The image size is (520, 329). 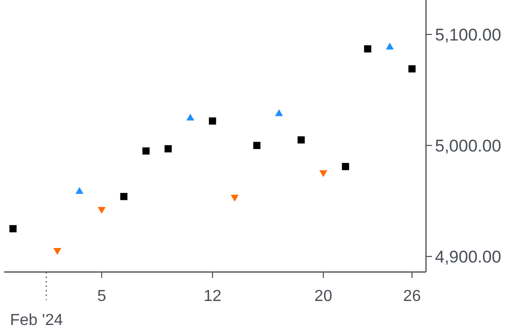 What do you see at coordinates (468, 34) in the screenshot?
I see `y-tick-label: 5,100.00` at bounding box center [468, 34].